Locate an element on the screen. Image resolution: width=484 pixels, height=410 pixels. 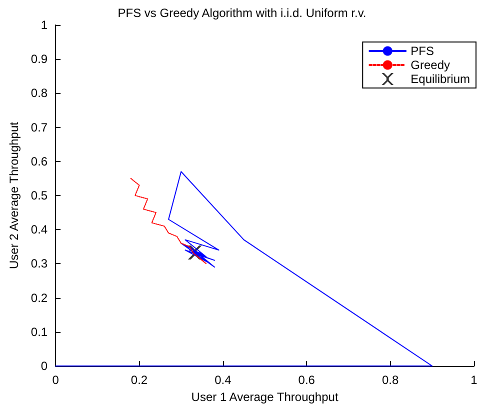
y-tick-label: 0 is located at coordinates (44, 366).